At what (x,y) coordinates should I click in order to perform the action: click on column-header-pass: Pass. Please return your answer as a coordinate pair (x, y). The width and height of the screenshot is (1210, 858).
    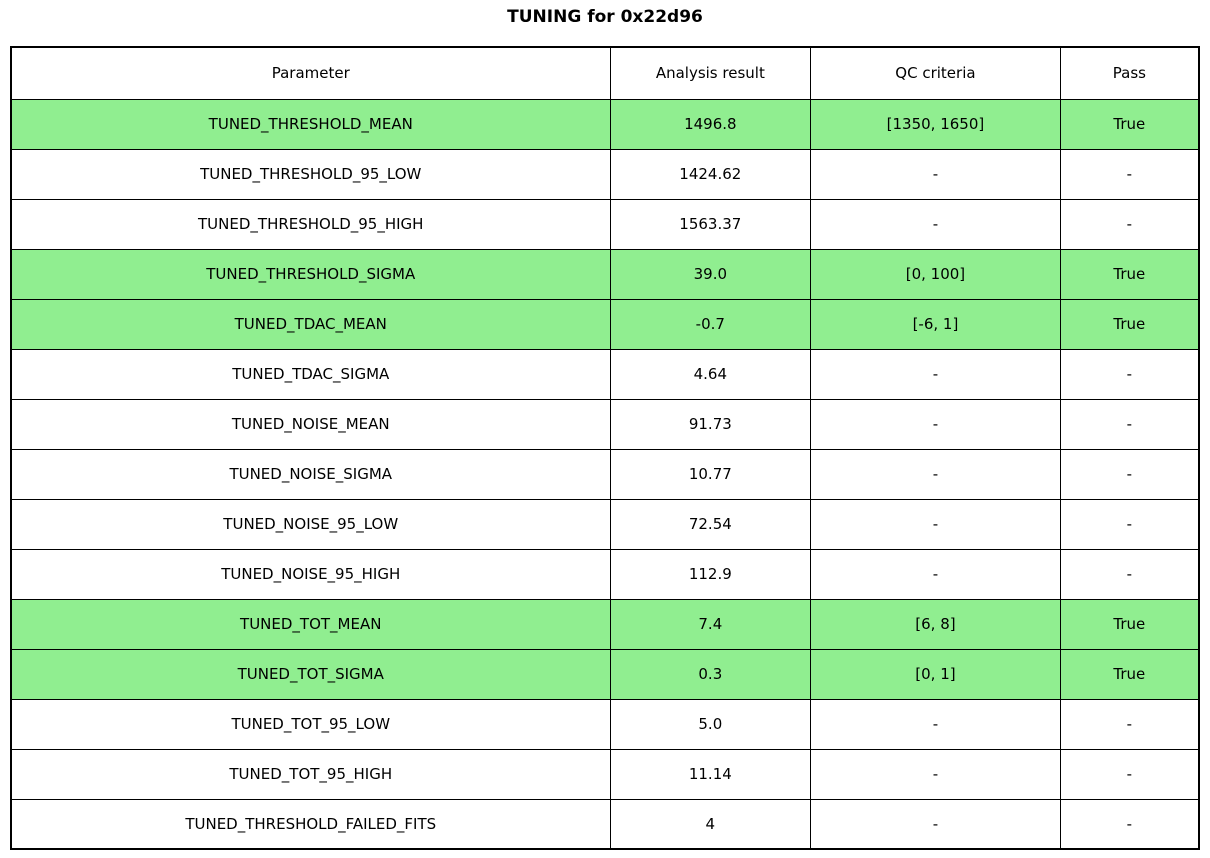
    Looking at the image, I should click on (1129, 73).